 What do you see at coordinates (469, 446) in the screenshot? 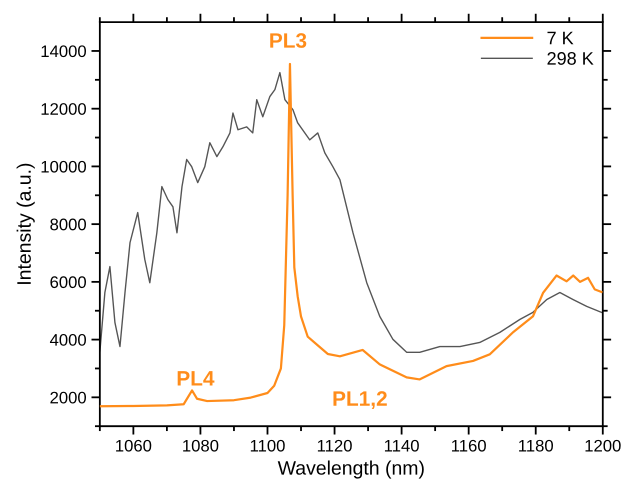
I see `x-tick-label: 1160` at bounding box center [469, 446].